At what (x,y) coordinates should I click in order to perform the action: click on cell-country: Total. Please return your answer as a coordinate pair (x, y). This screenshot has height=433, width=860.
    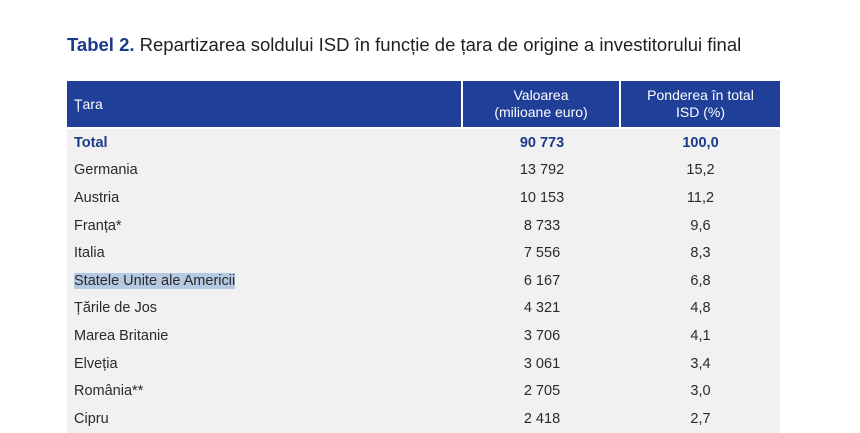
    Looking at the image, I should click on (91, 142).